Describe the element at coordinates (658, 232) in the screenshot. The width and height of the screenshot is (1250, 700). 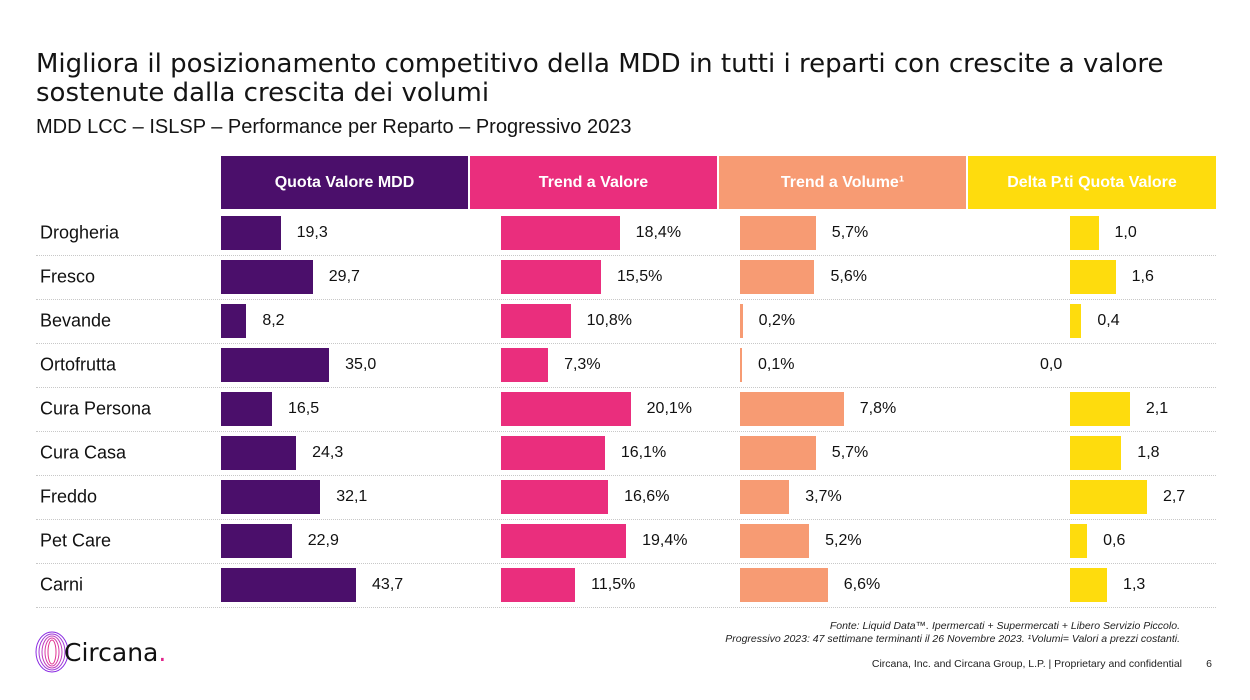
I see `value-label-trend-valore: 18,4%` at that location.